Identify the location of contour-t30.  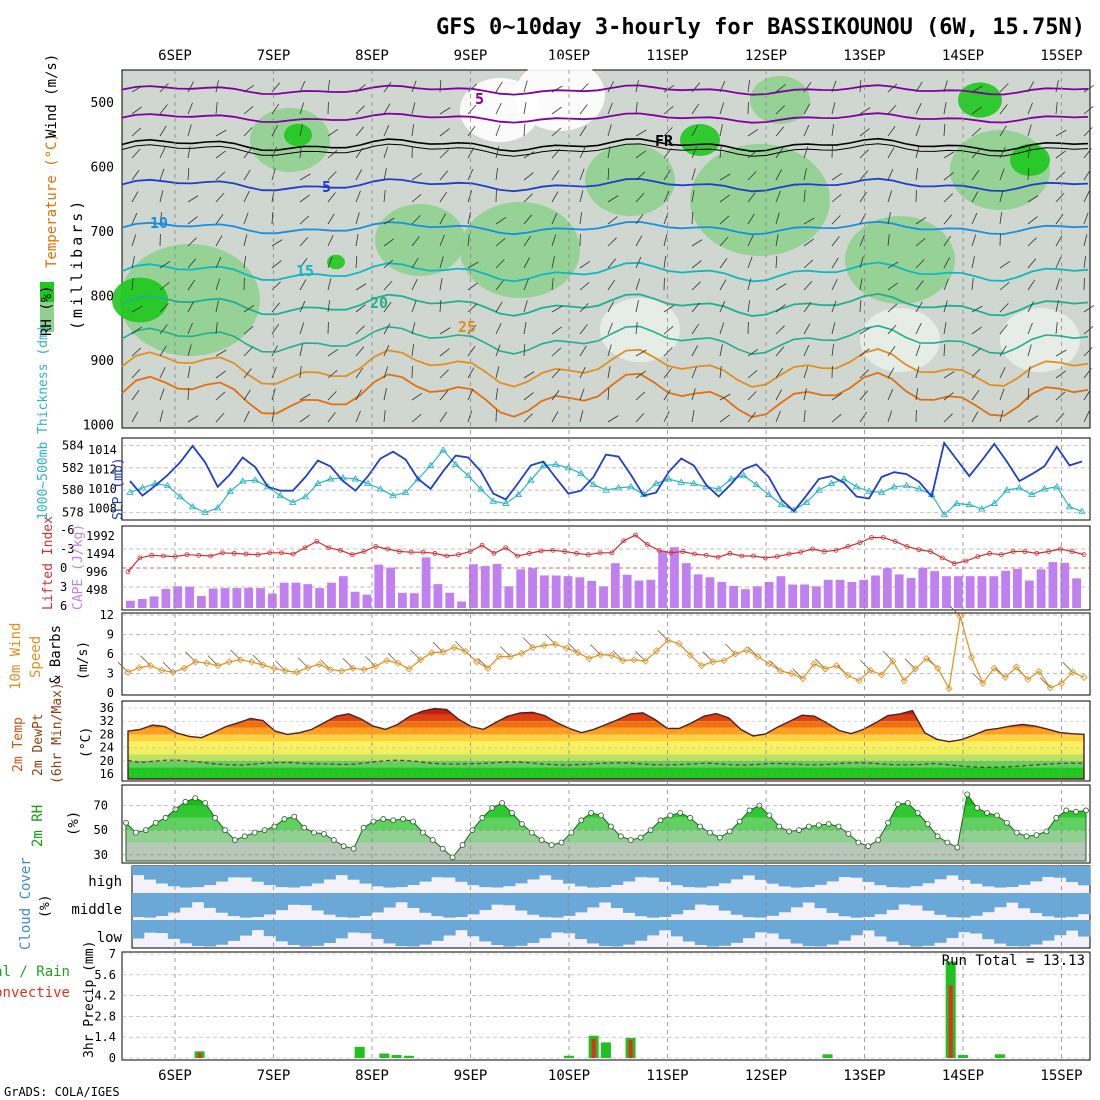
(605, 394).